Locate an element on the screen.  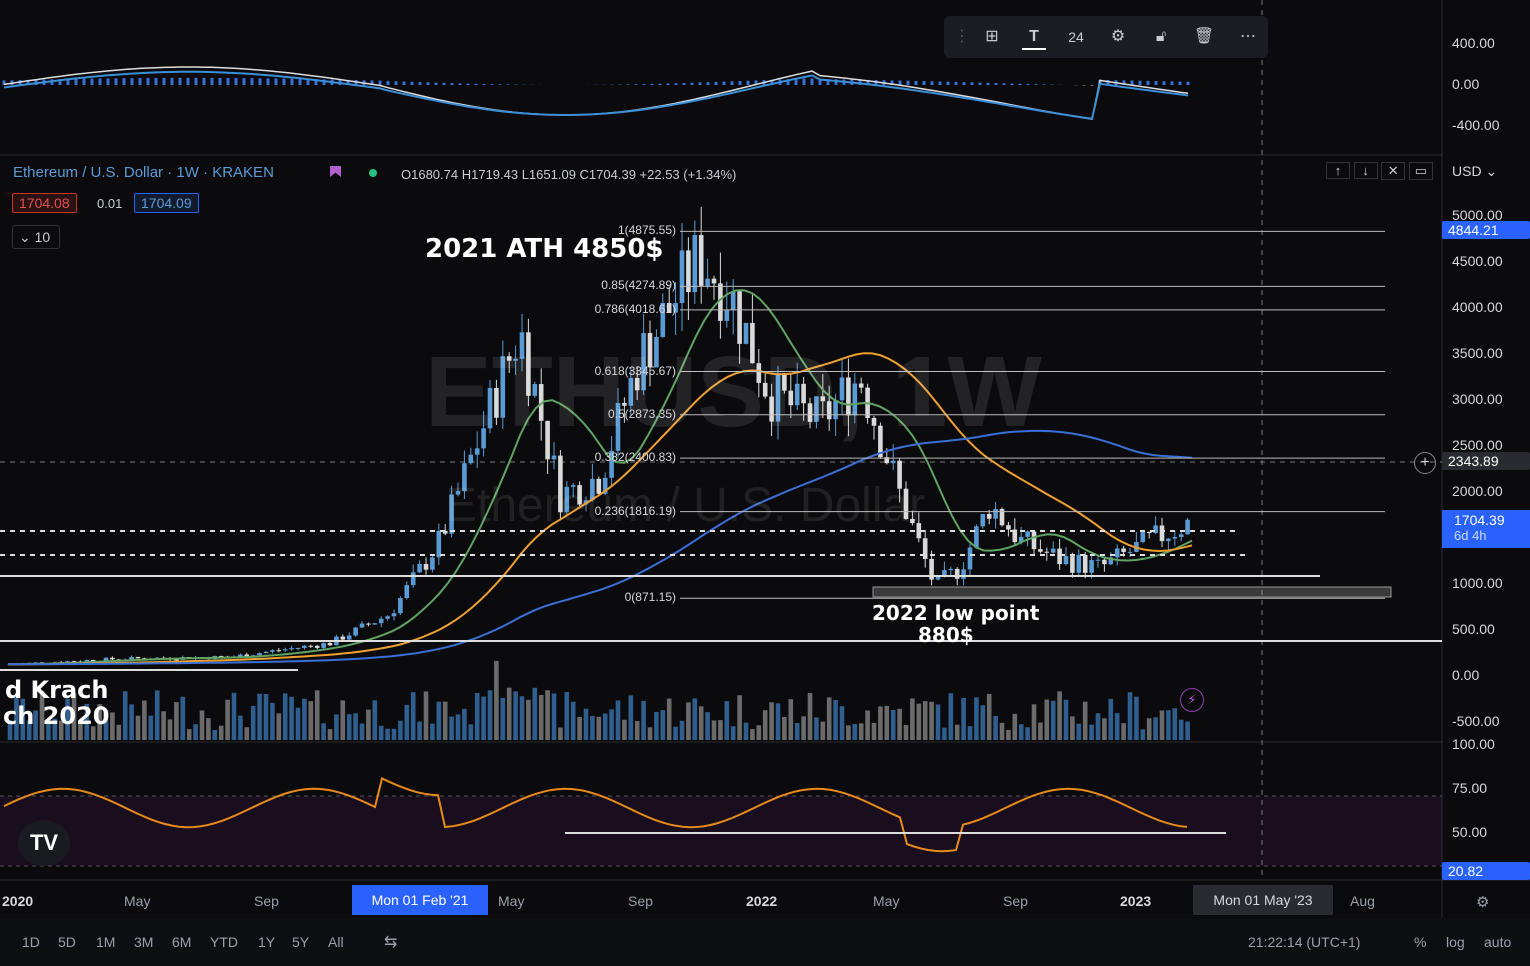
fib-level-label: 0.236(1816.19) is located at coordinates (635, 510).